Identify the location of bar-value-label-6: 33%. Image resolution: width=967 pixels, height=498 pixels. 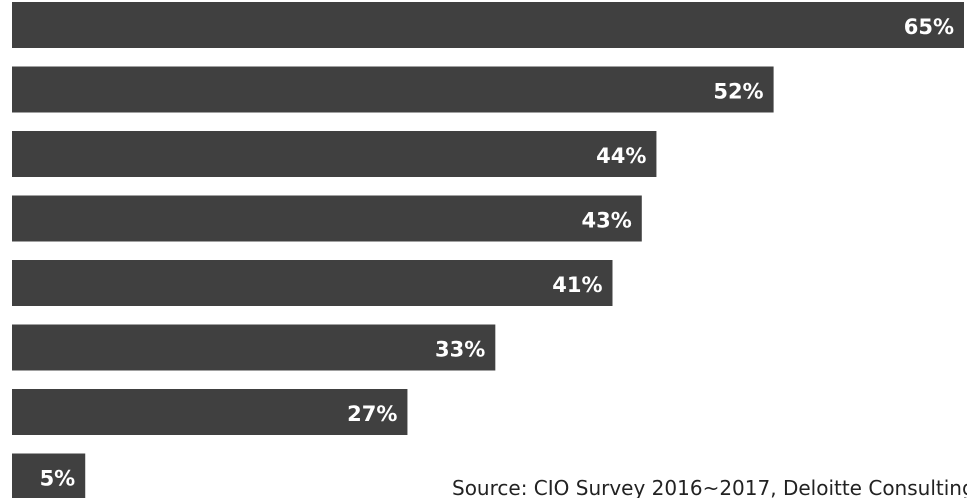
(460, 350).